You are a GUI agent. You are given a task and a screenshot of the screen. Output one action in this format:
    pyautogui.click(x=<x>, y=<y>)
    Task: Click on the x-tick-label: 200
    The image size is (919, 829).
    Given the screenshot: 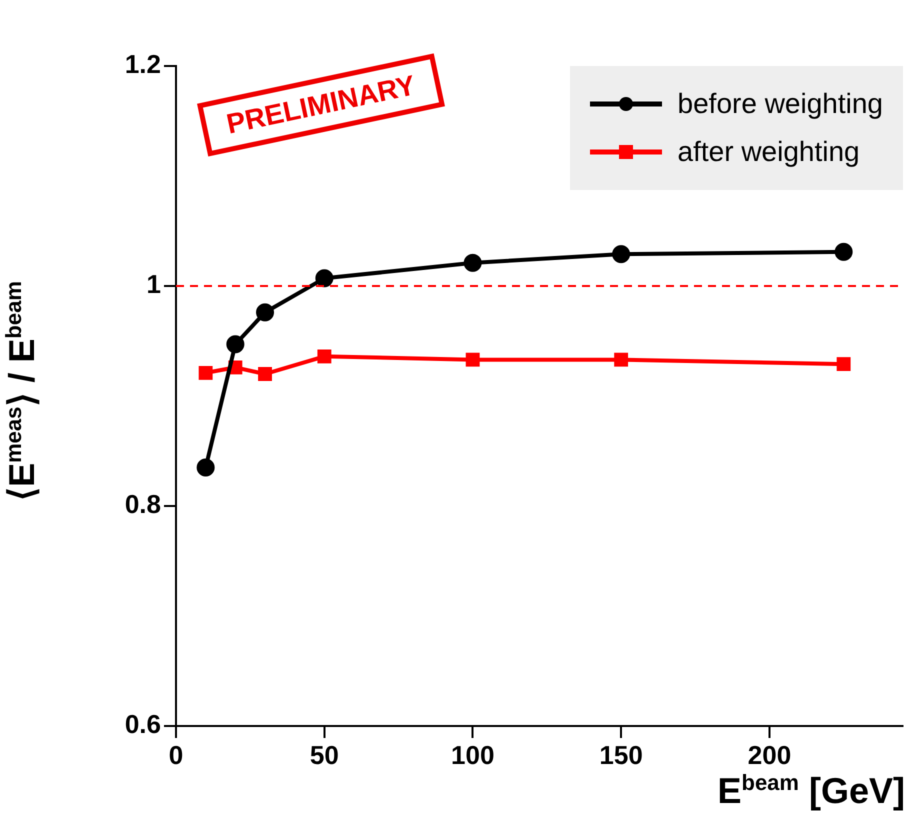 What is the action you would take?
    pyautogui.click(x=770, y=755)
    